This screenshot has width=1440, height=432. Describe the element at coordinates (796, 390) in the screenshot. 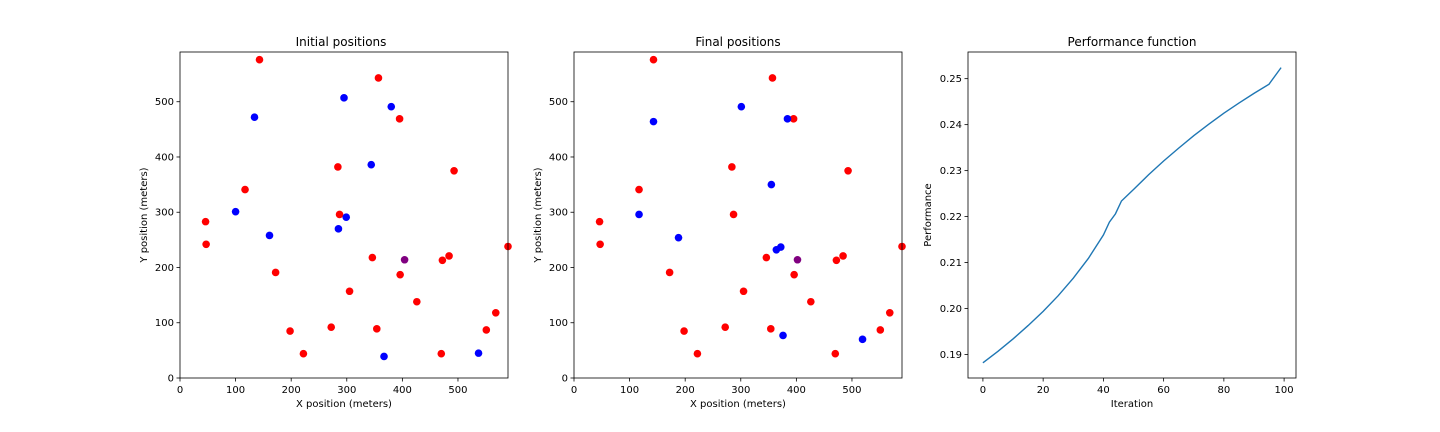

I see `panel-2-xtick-label: 400` at that location.